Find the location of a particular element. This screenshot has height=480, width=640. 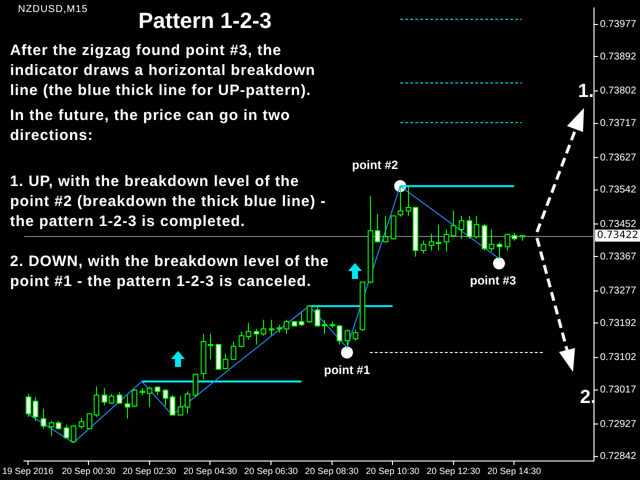

x-tick-label: 20 Sep 10:30 is located at coordinates (393, 471).